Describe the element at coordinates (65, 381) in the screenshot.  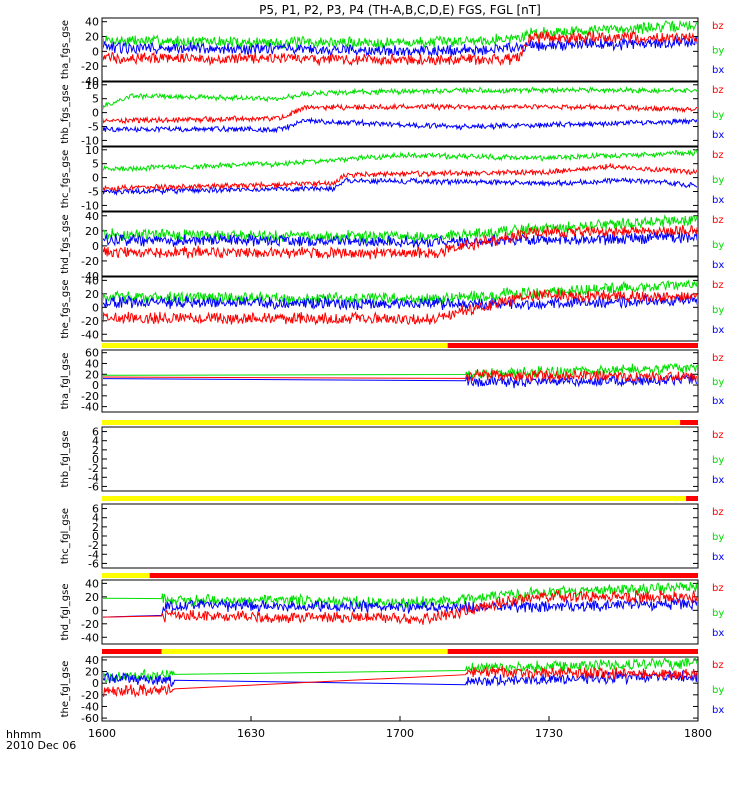
I see `y-axis-label: tha_fgl_gse` at that location.